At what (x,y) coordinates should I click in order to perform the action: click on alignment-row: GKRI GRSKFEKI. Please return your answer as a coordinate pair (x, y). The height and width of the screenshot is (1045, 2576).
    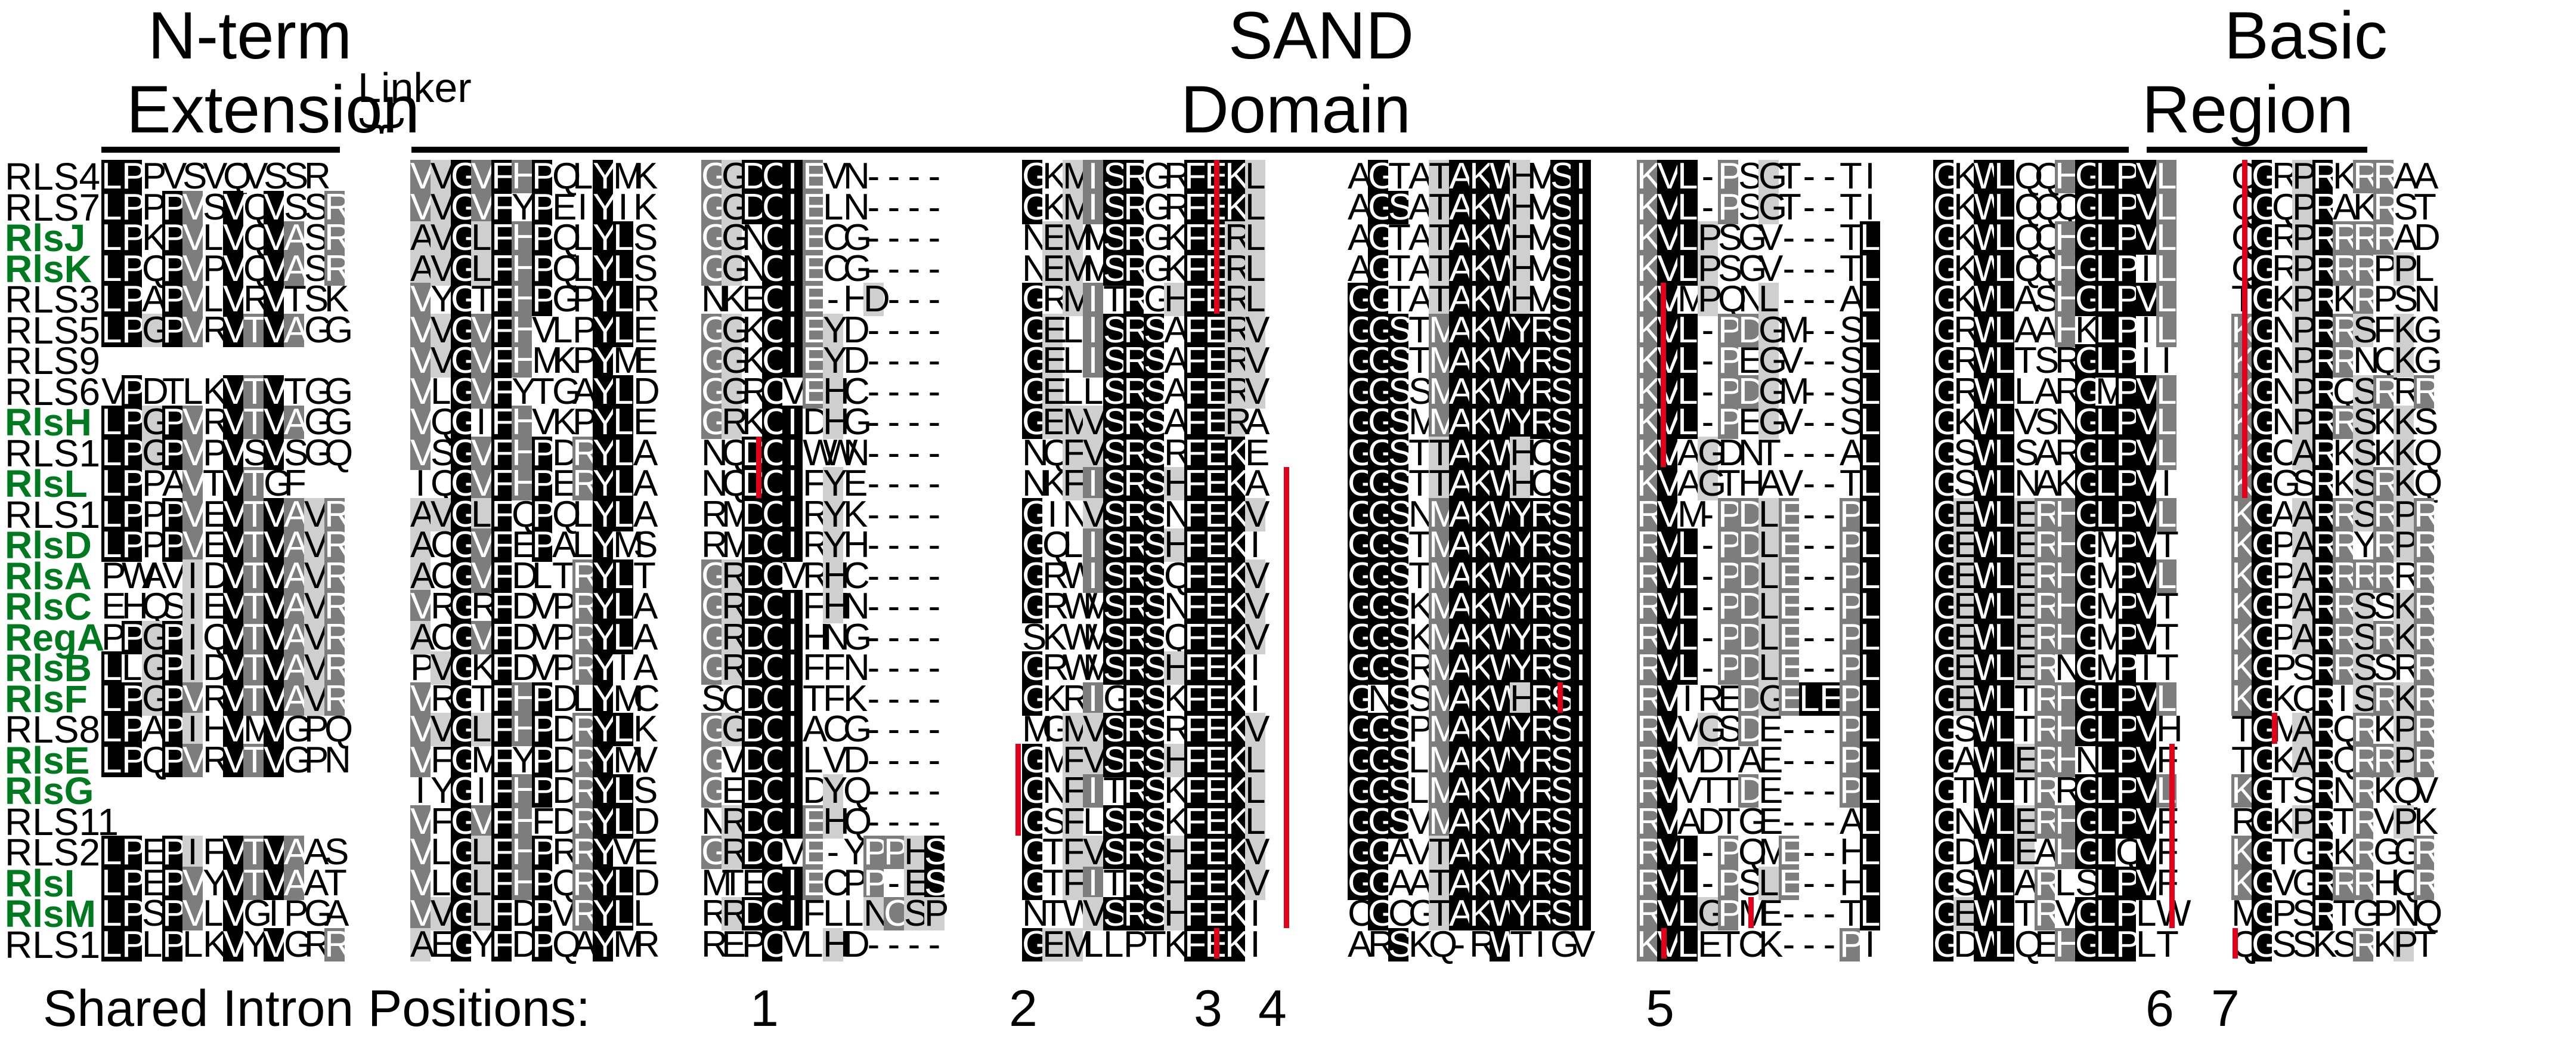
    Looking at the image, I should click on (1141, 698).